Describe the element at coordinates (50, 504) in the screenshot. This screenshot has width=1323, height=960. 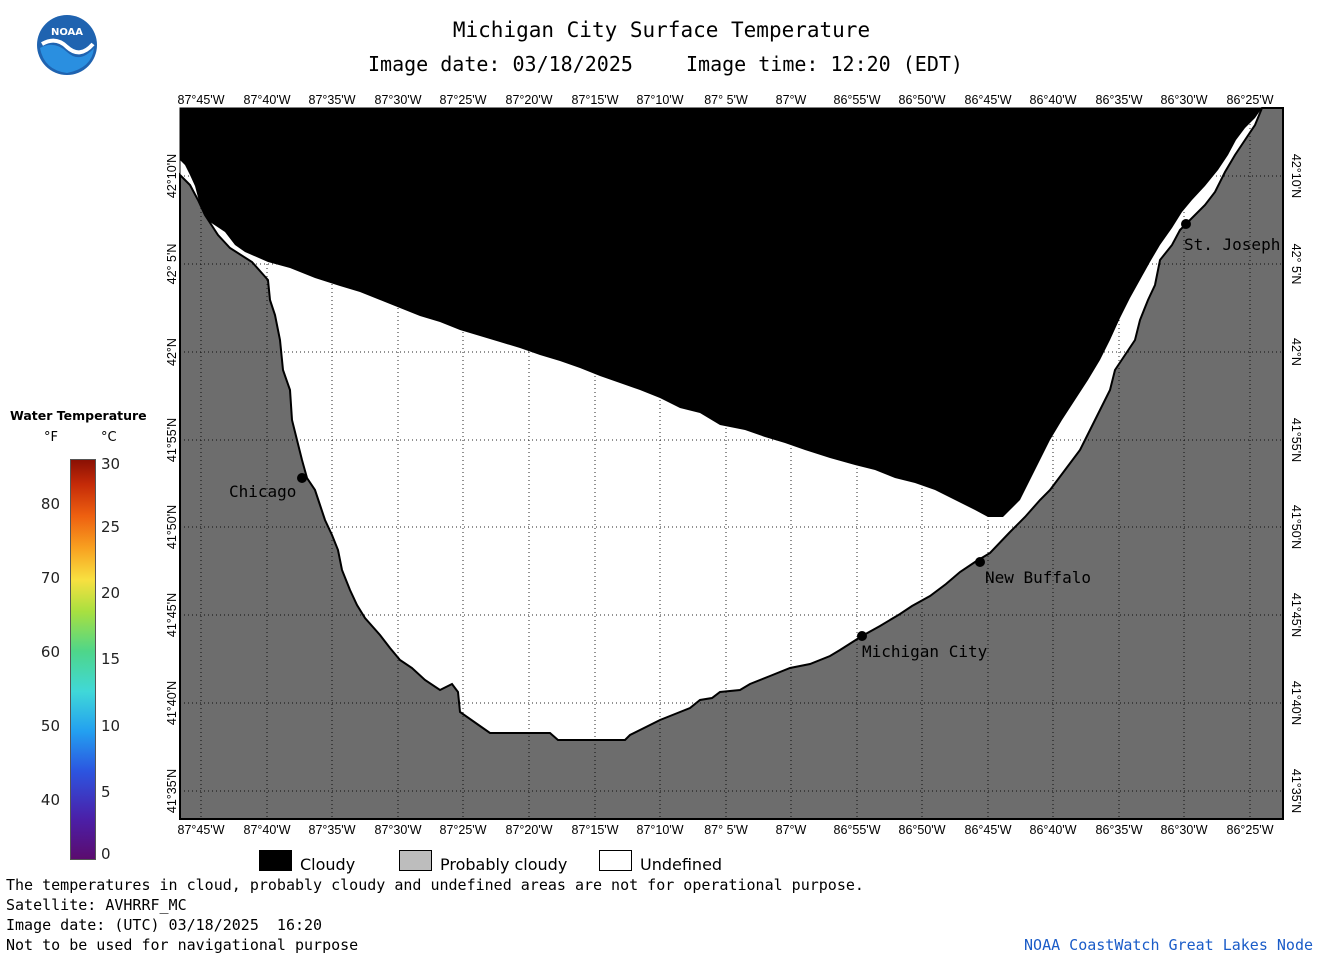
I see `f-tick: 80` at that location.